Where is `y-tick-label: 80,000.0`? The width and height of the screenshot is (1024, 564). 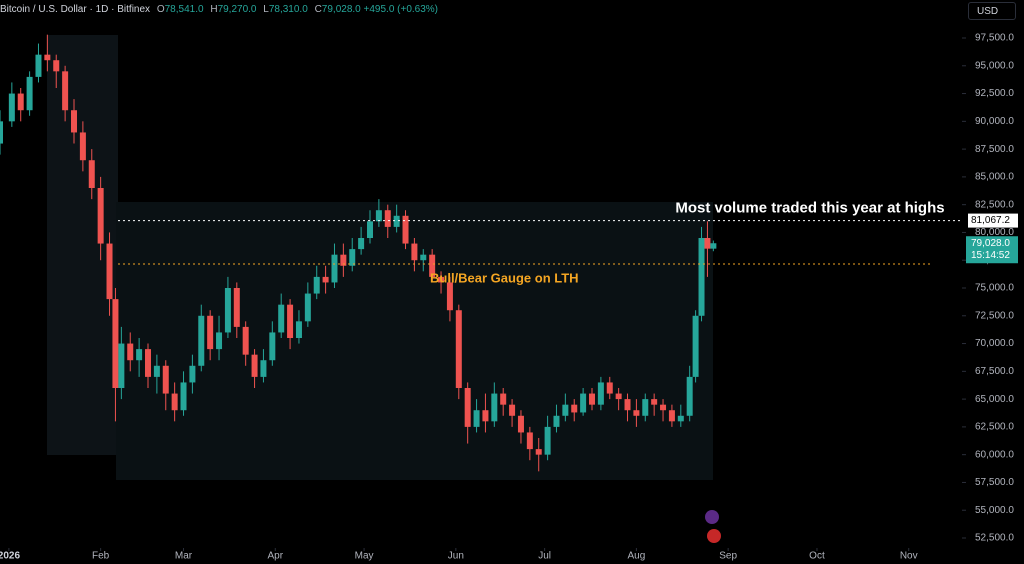
y-tick-label: 80,000.0 is located at coordinates (994, 232).